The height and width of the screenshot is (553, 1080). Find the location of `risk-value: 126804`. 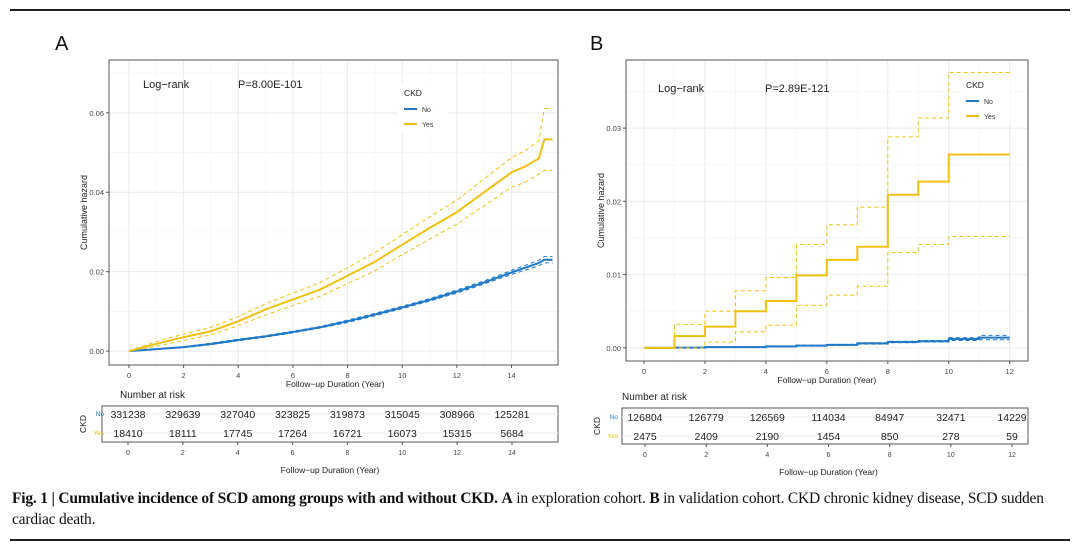

risk-value: 126804 is located at coordinates (644, 418).